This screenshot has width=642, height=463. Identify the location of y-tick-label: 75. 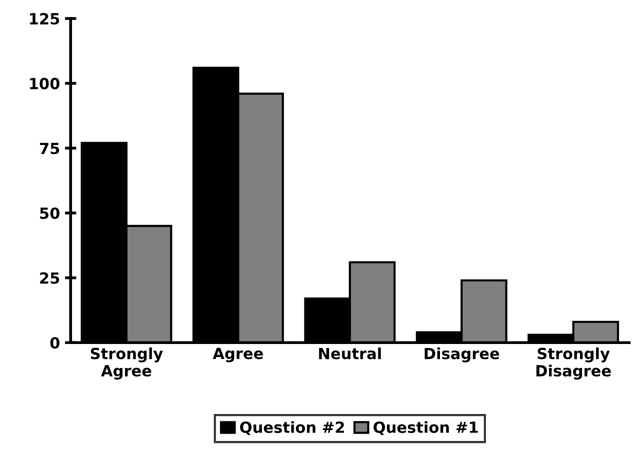
(50, 148).